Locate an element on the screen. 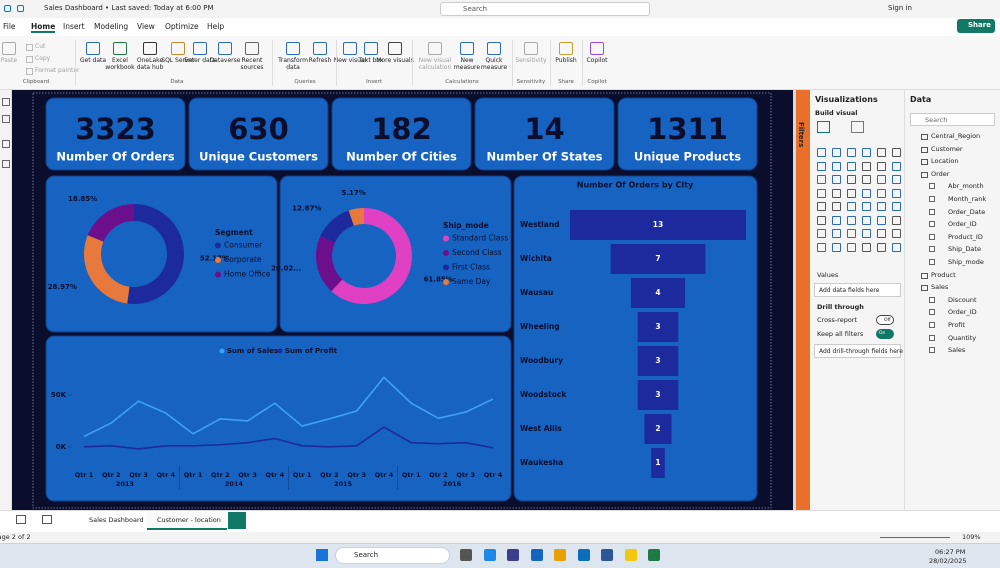 This screenshot has height=568, width=1000. menu-item: Home is located at coordinates (43, 27).